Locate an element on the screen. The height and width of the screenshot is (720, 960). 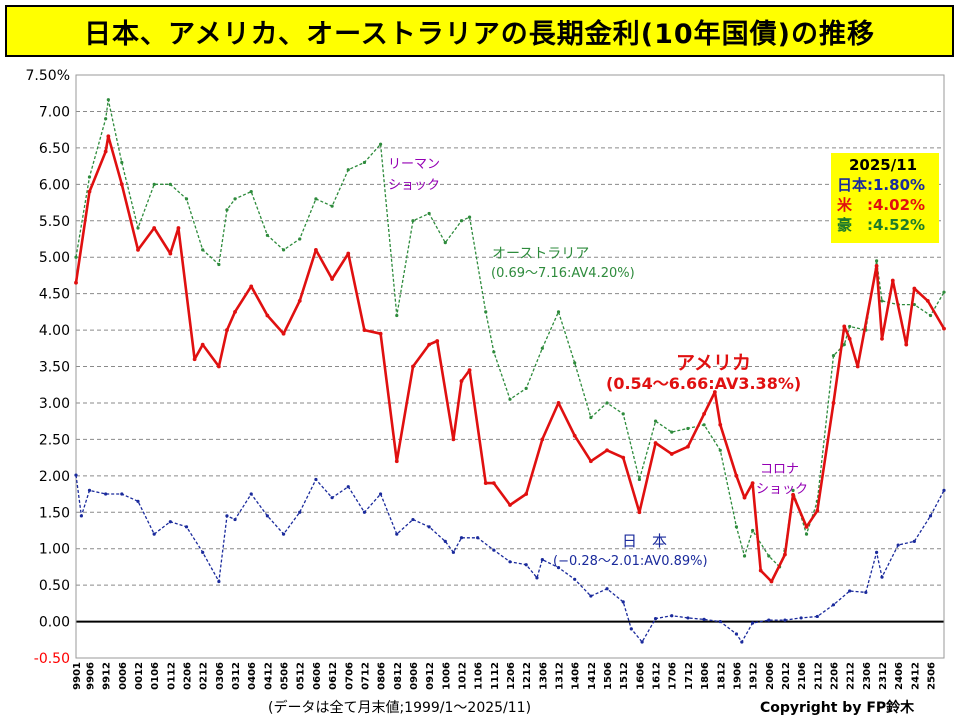
x-tick-label: 0506 is located at coordinates (285, 676).